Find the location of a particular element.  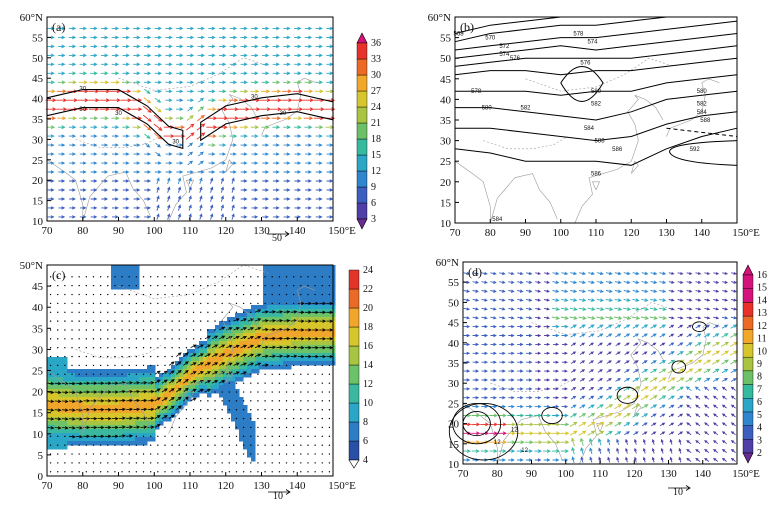

geopotential-contour is located at coordinates (702, 132).